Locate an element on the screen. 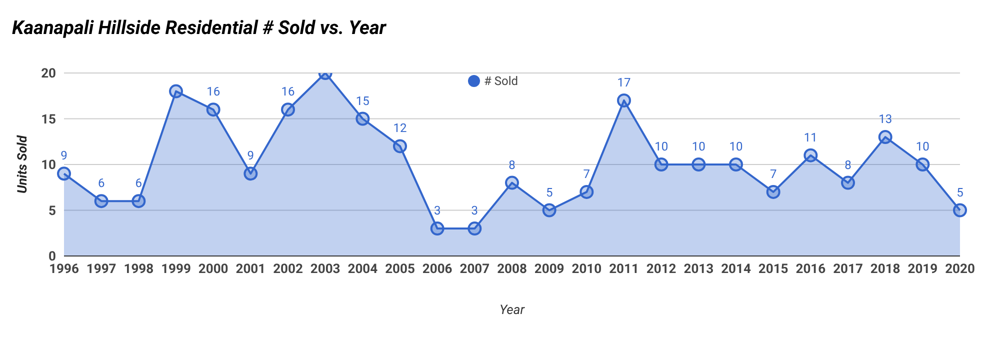  data-label: 15 is located at coordinates (363, 101).